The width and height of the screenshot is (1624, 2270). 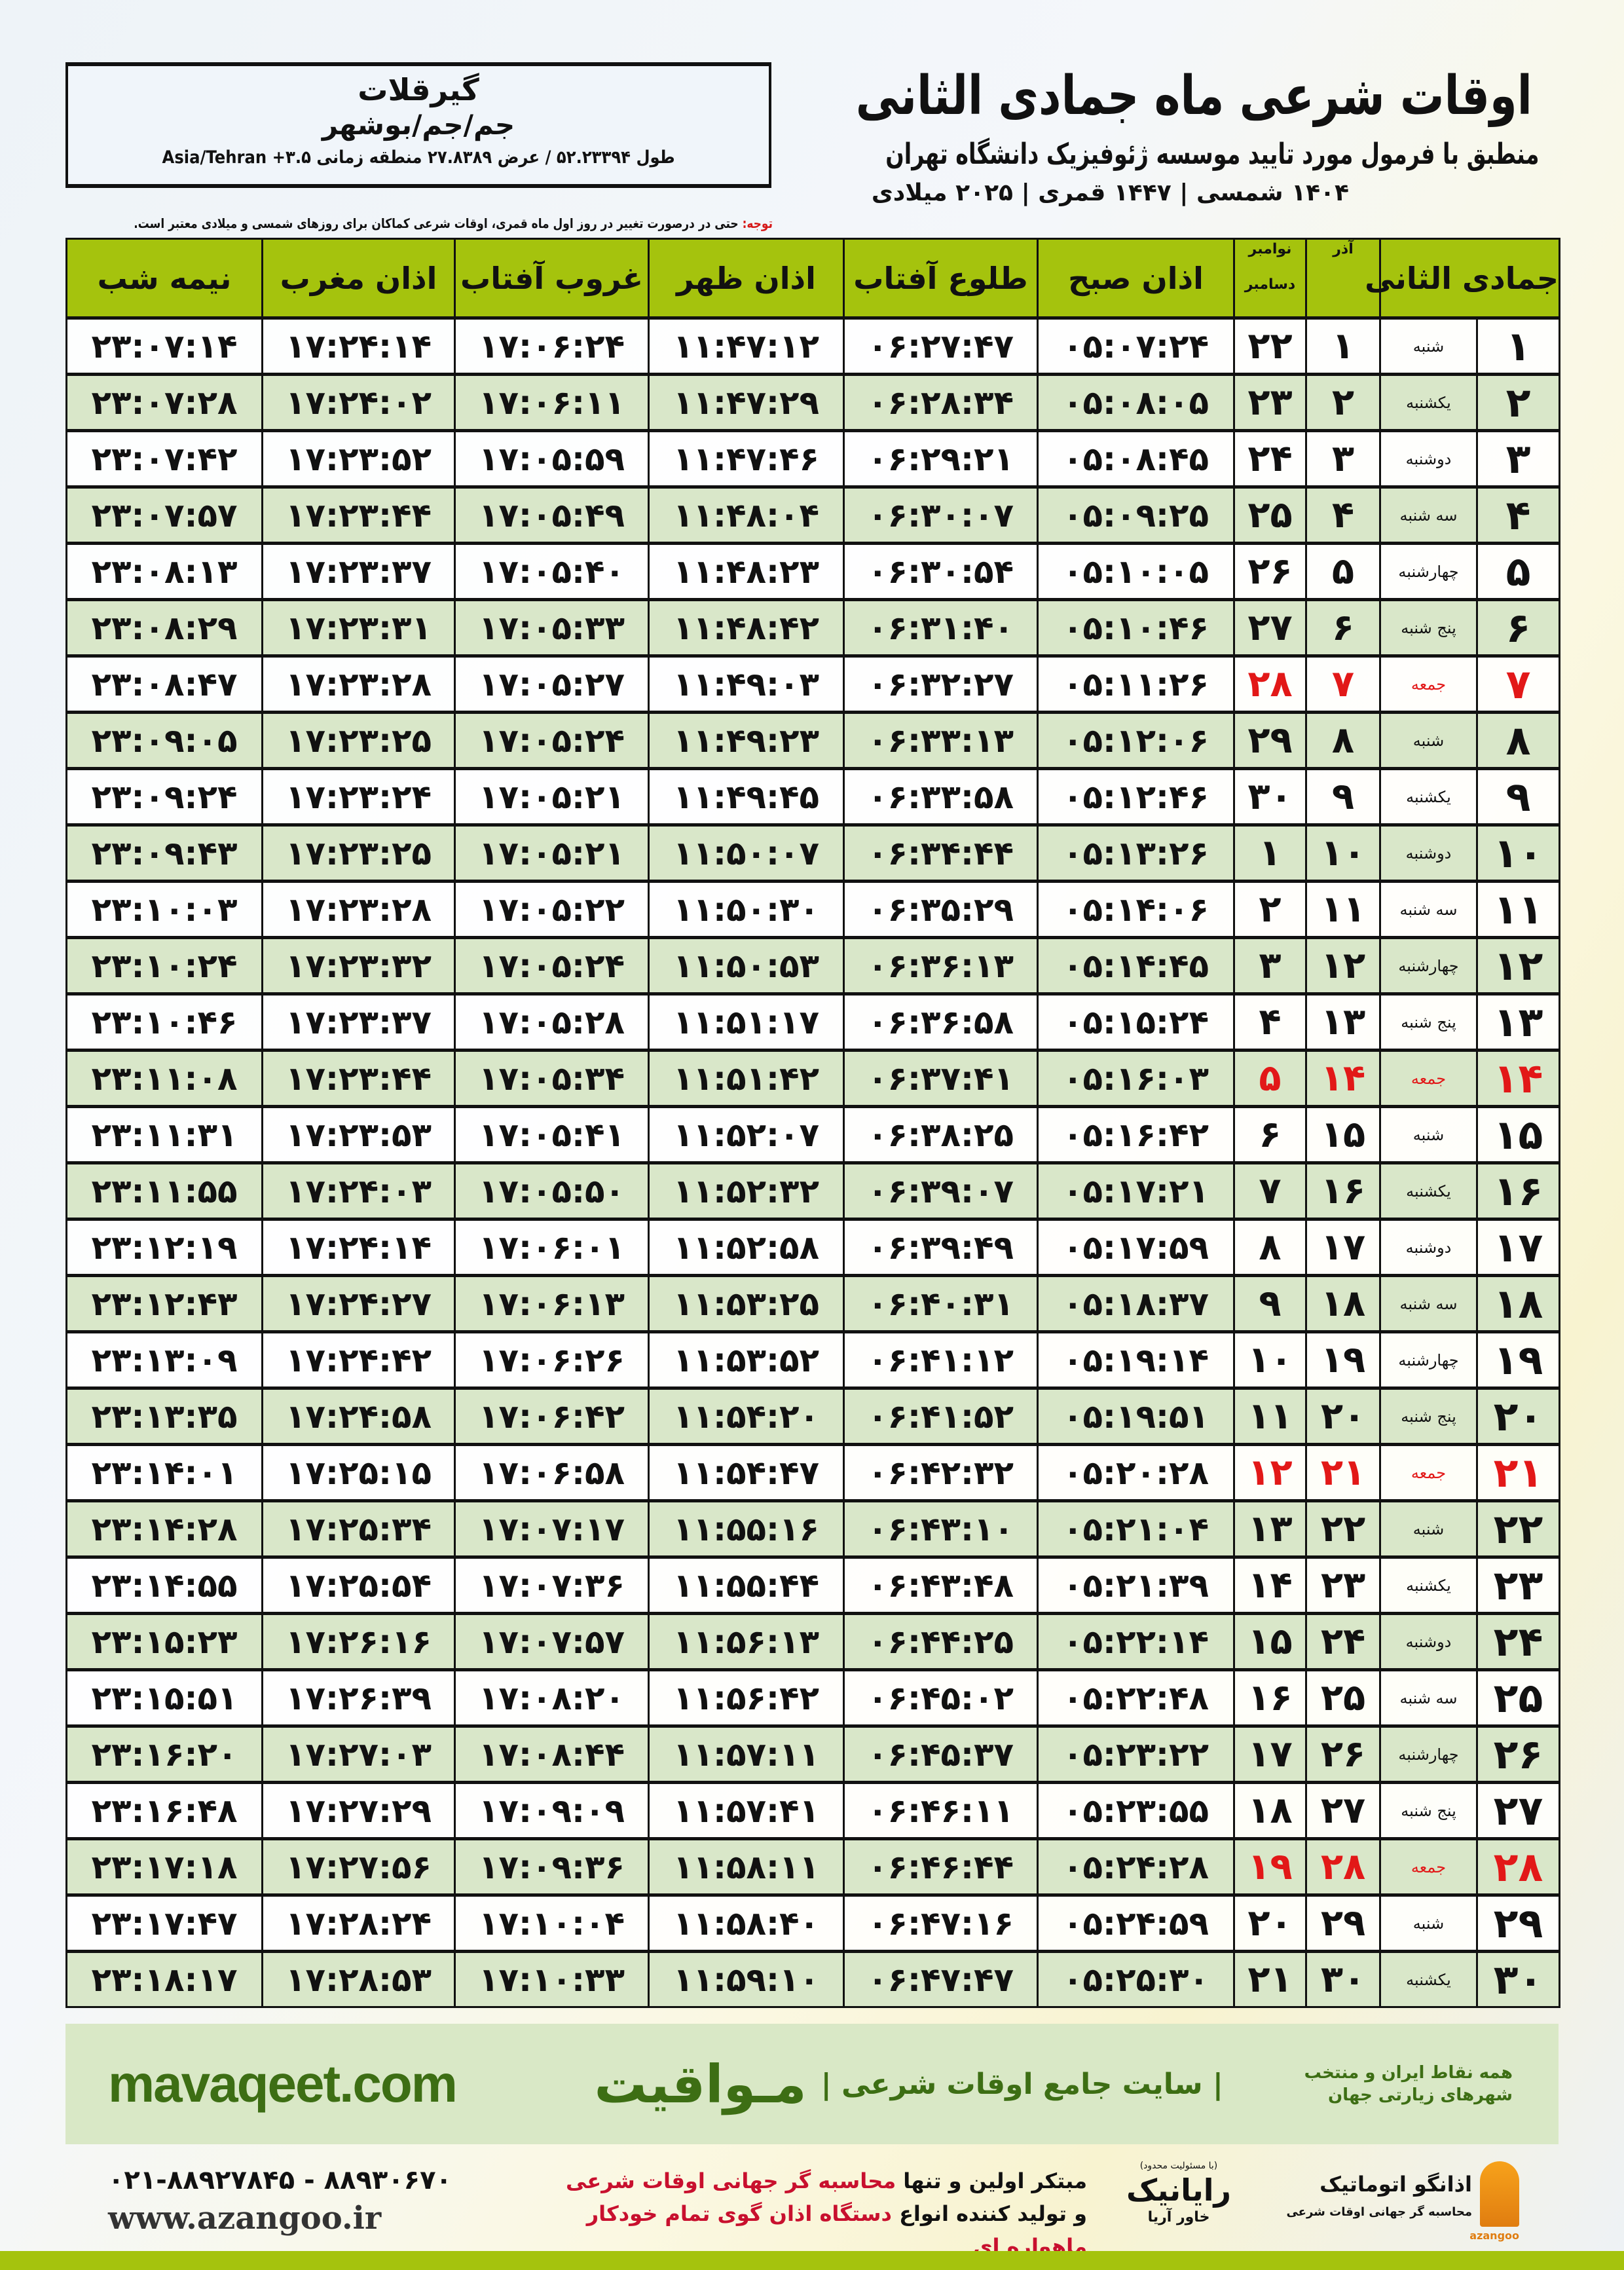 What do you see at coordinates (1518, 402) in the screenshot?
I see `cell-hijri-day: ۲` at bounding box center [1518, 402].